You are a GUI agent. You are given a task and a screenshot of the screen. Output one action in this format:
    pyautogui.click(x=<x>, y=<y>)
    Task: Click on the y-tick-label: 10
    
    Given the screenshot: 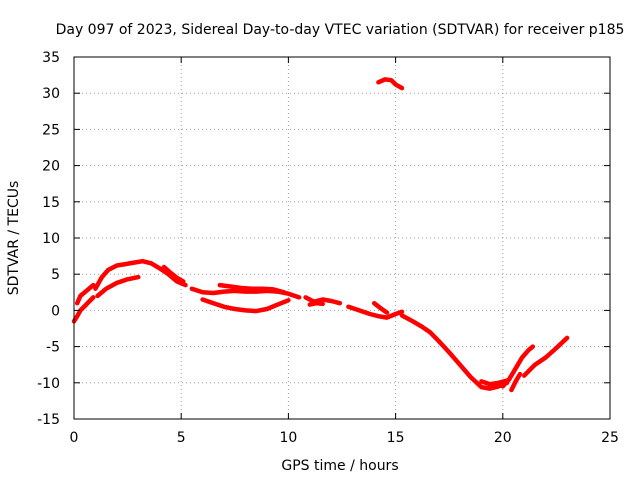 What is the action you would take?
    pyautogui.click(x=51, y=239)
    